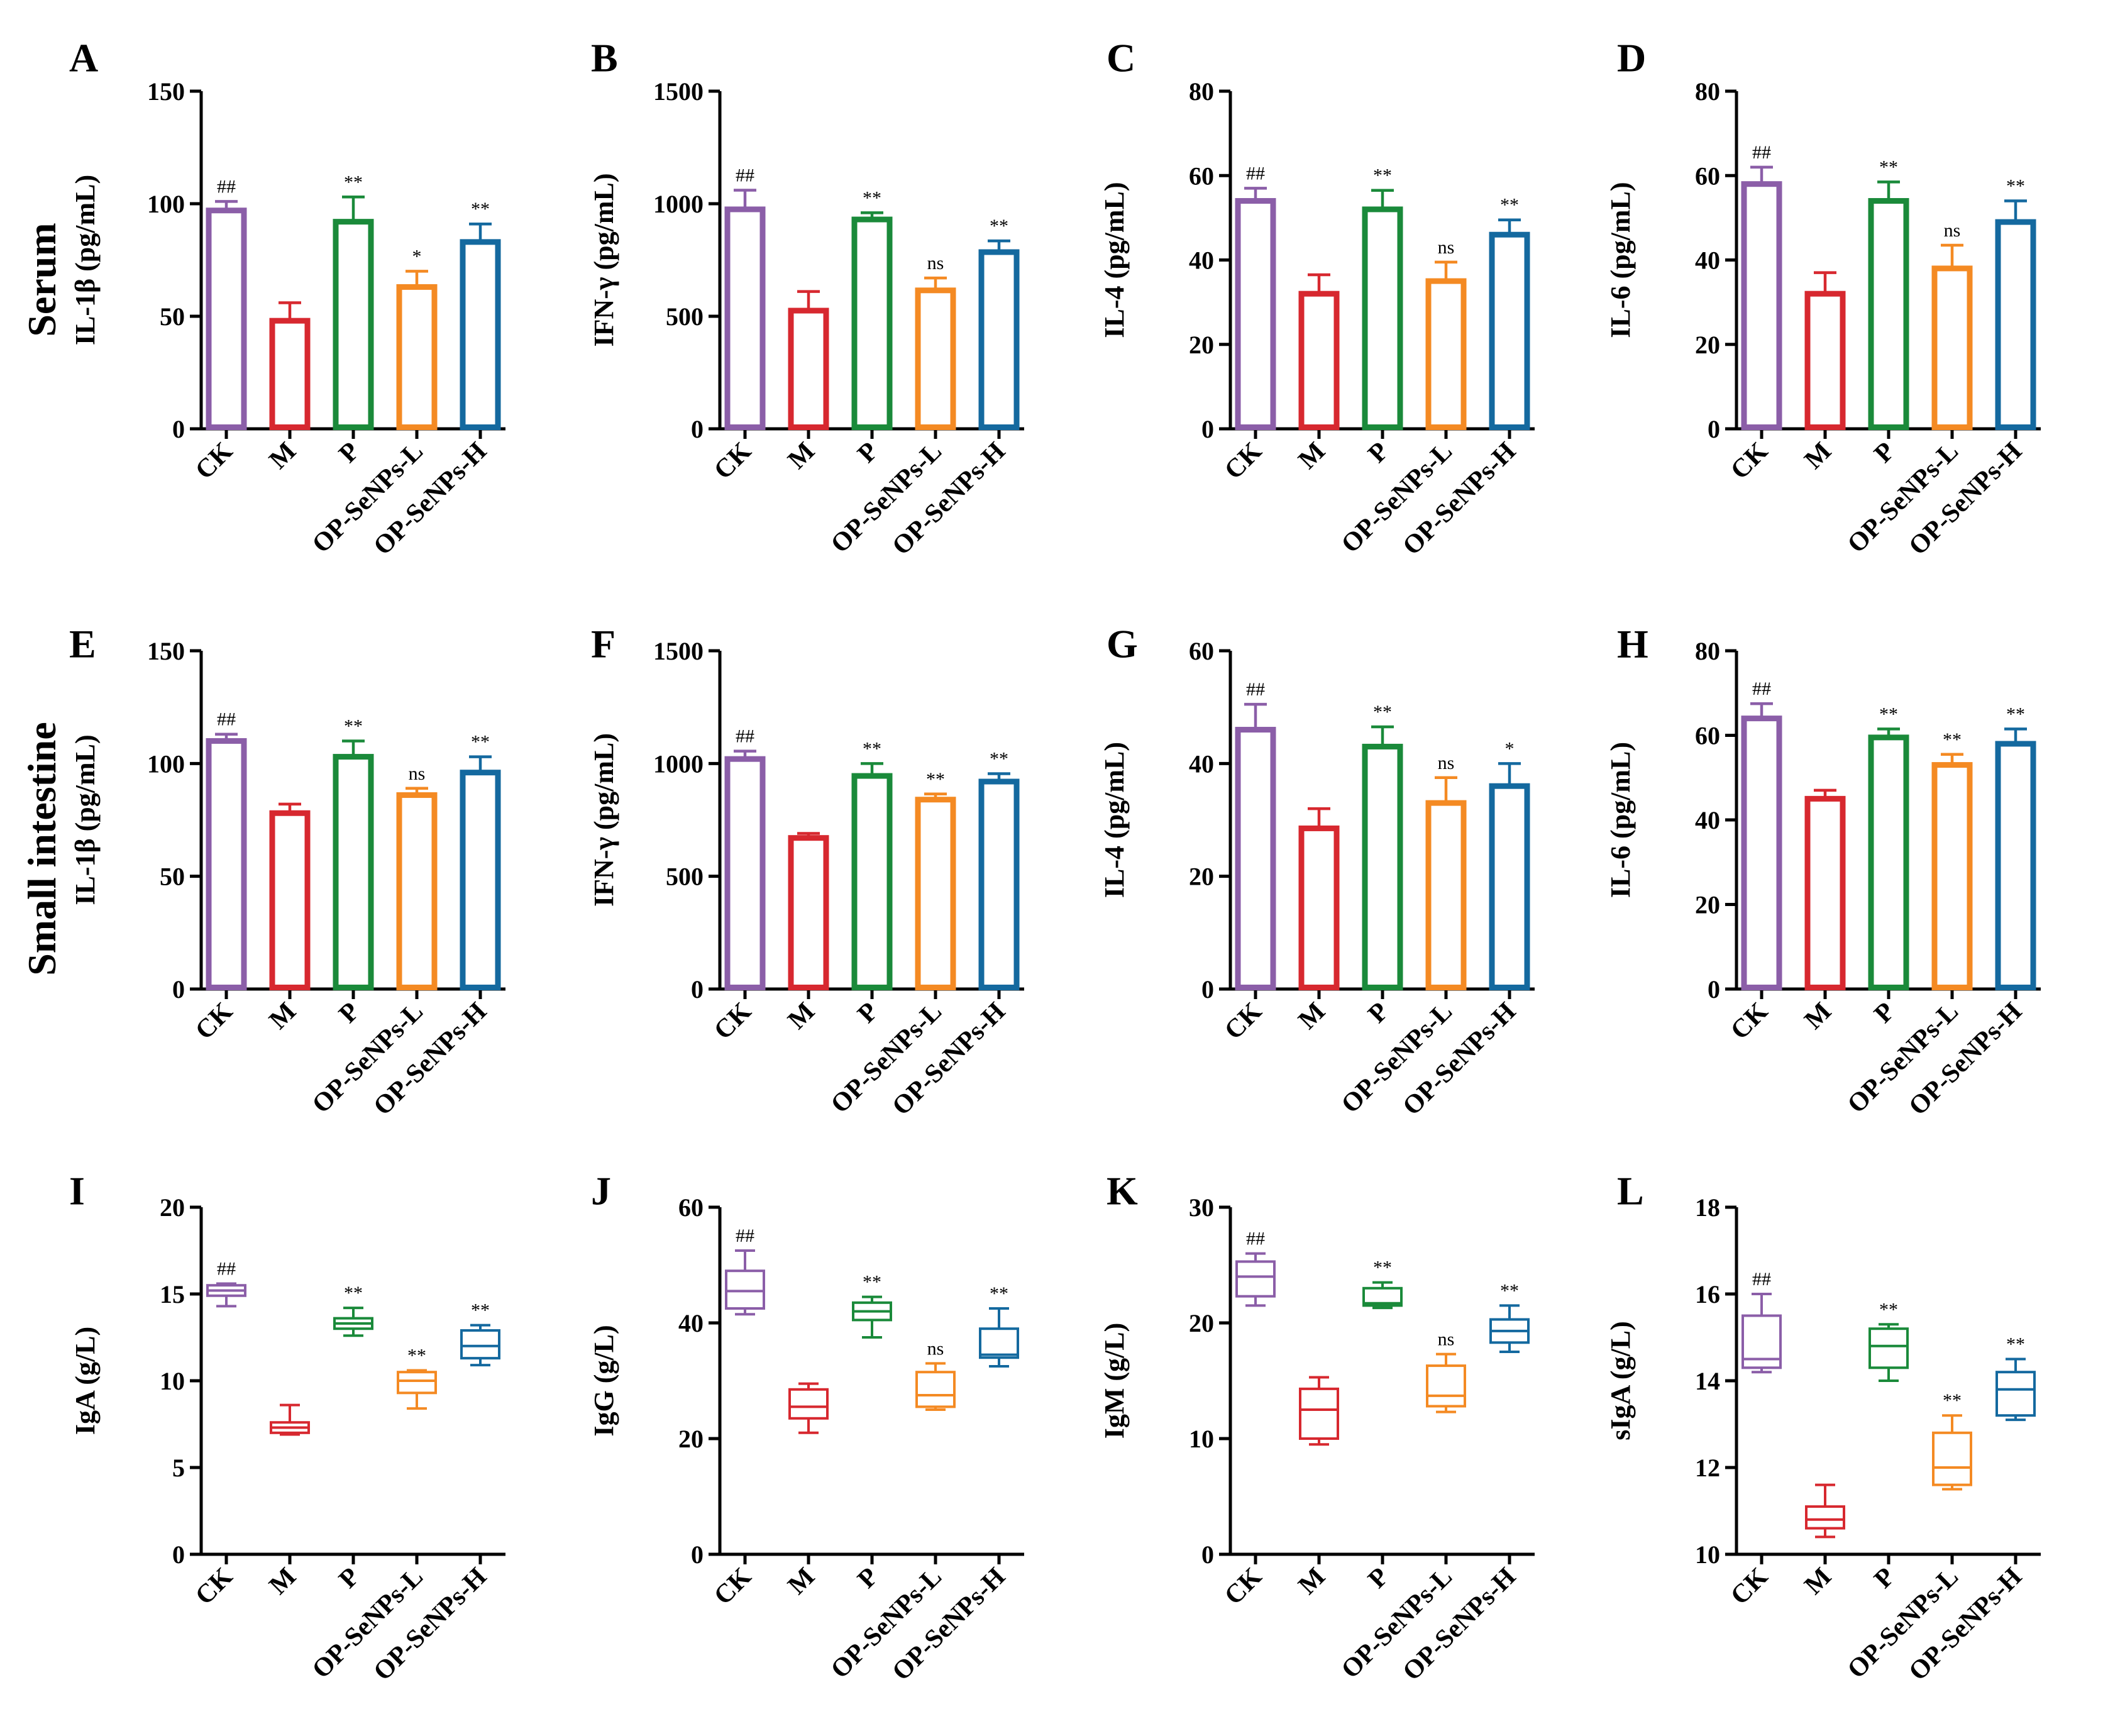 Image resolution: width=2103 pixels, height=1736 pixels. What do you see at coordinates (82, 644) in the screenshot?
I see `panel-letter-e: E` at bounding box center [82, 644].